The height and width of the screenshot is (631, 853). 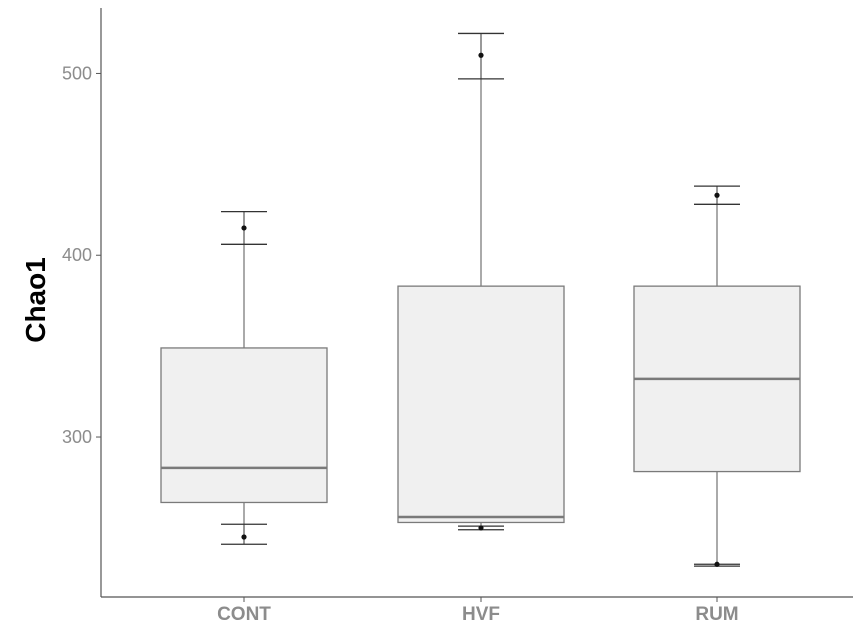 I want to click on x-tick-label: CONT, so click(x=244, y=614).